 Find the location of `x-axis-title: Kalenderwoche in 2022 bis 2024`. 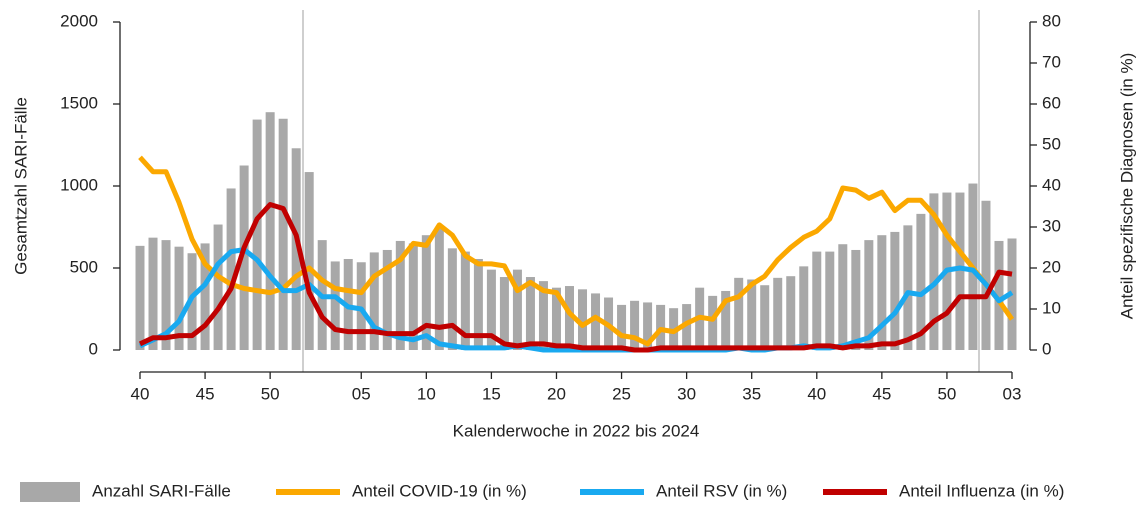

x-axis-title: Kalenderwoche in 2022 bis 2024 is located at coordinates (576, 430).